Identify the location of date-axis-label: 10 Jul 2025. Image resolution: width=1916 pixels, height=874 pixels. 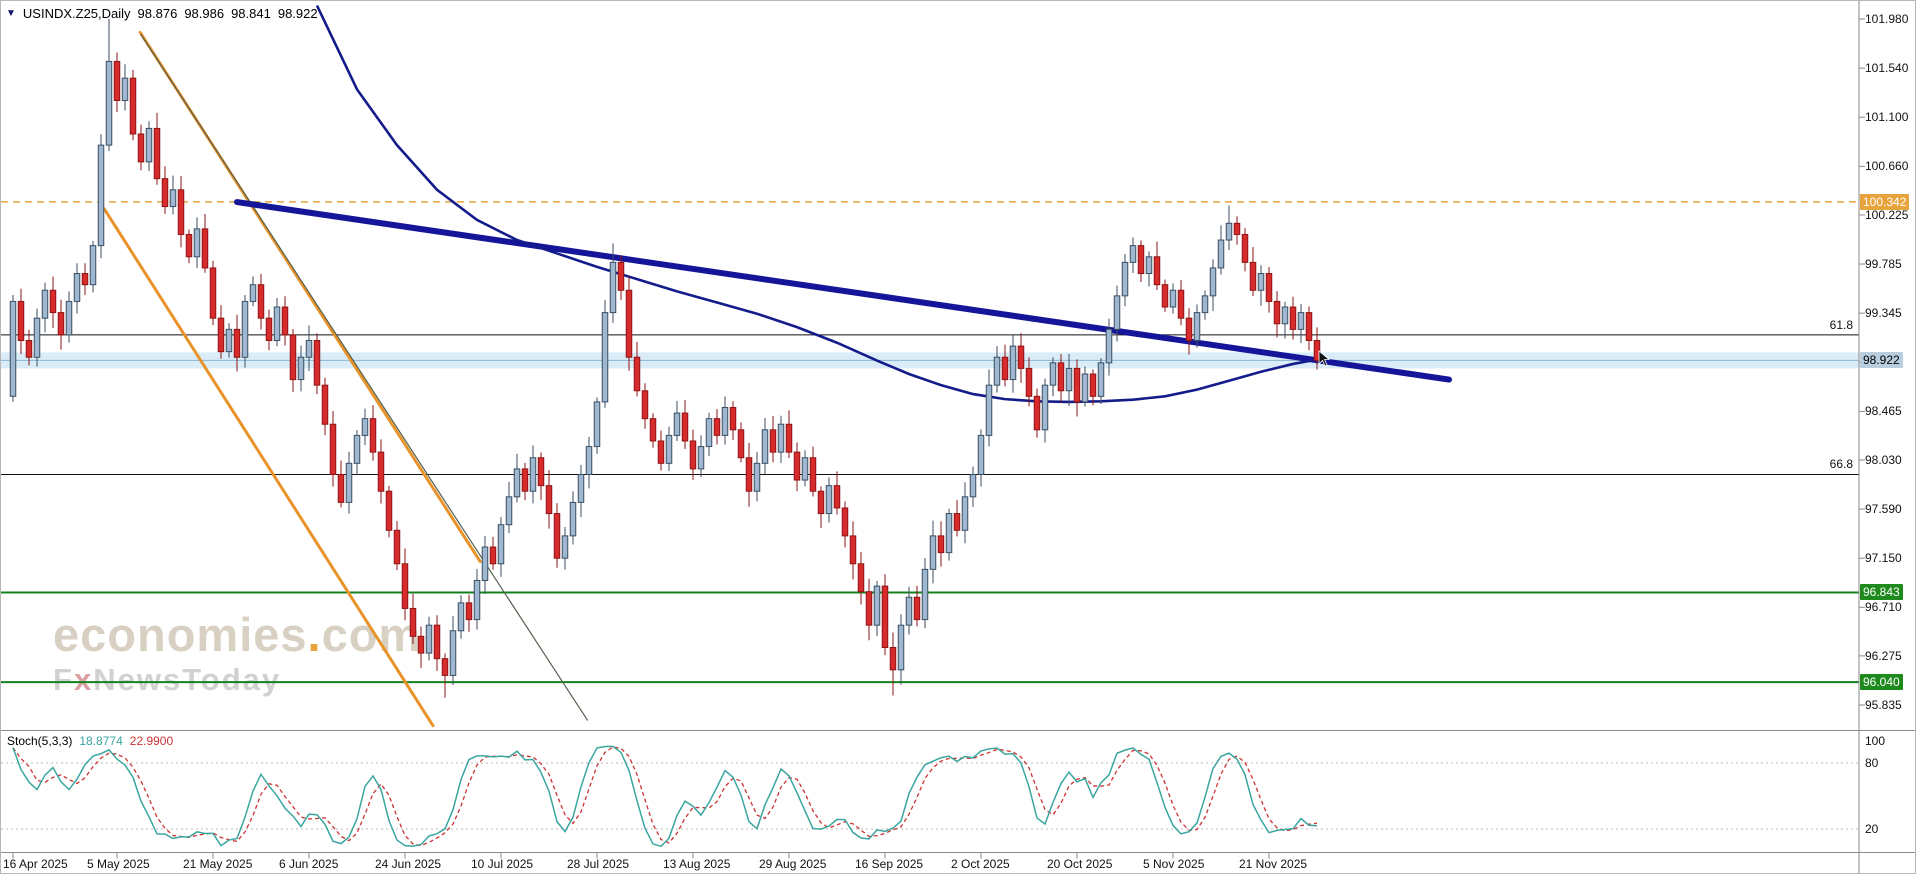
(502, 864).